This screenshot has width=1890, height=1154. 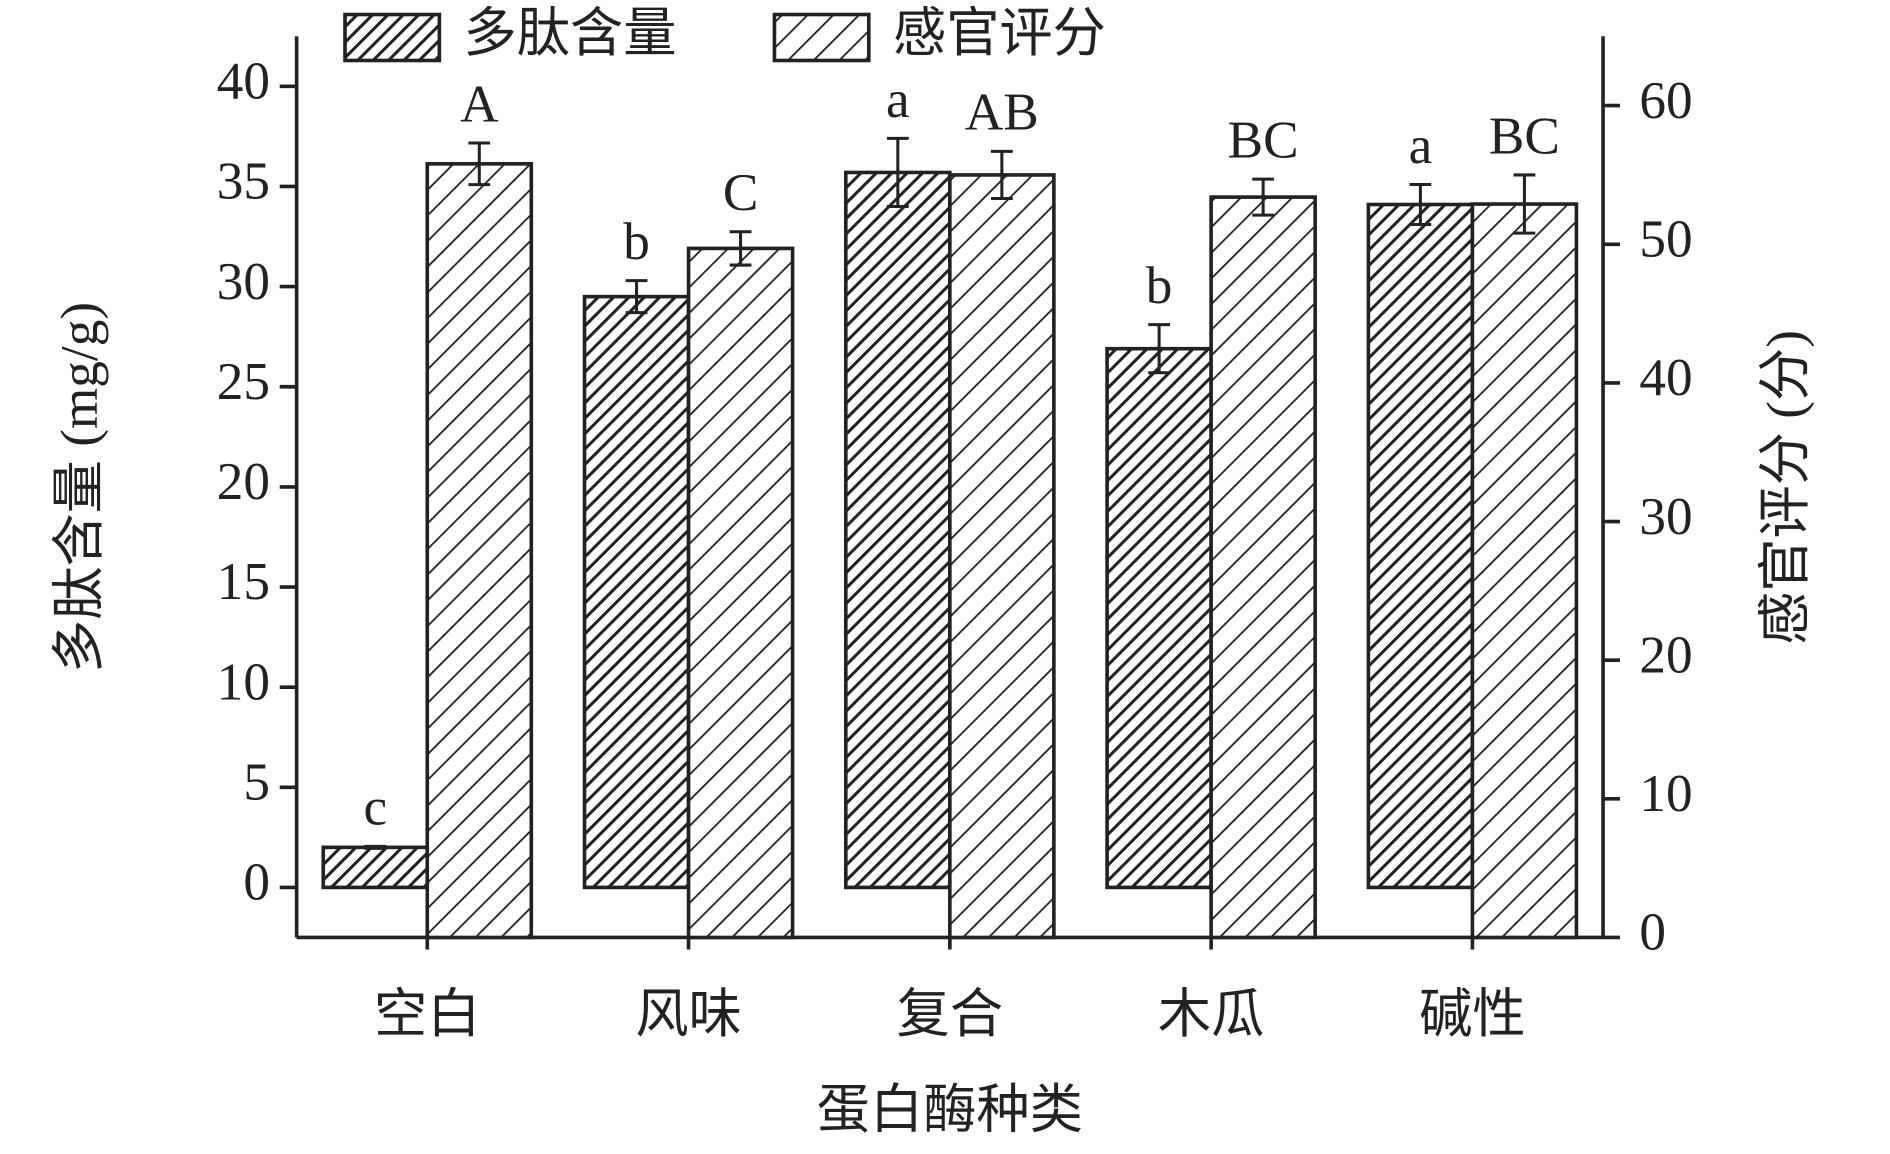 I want to click on y-tick-label: 40, so click(x=243, y=81).